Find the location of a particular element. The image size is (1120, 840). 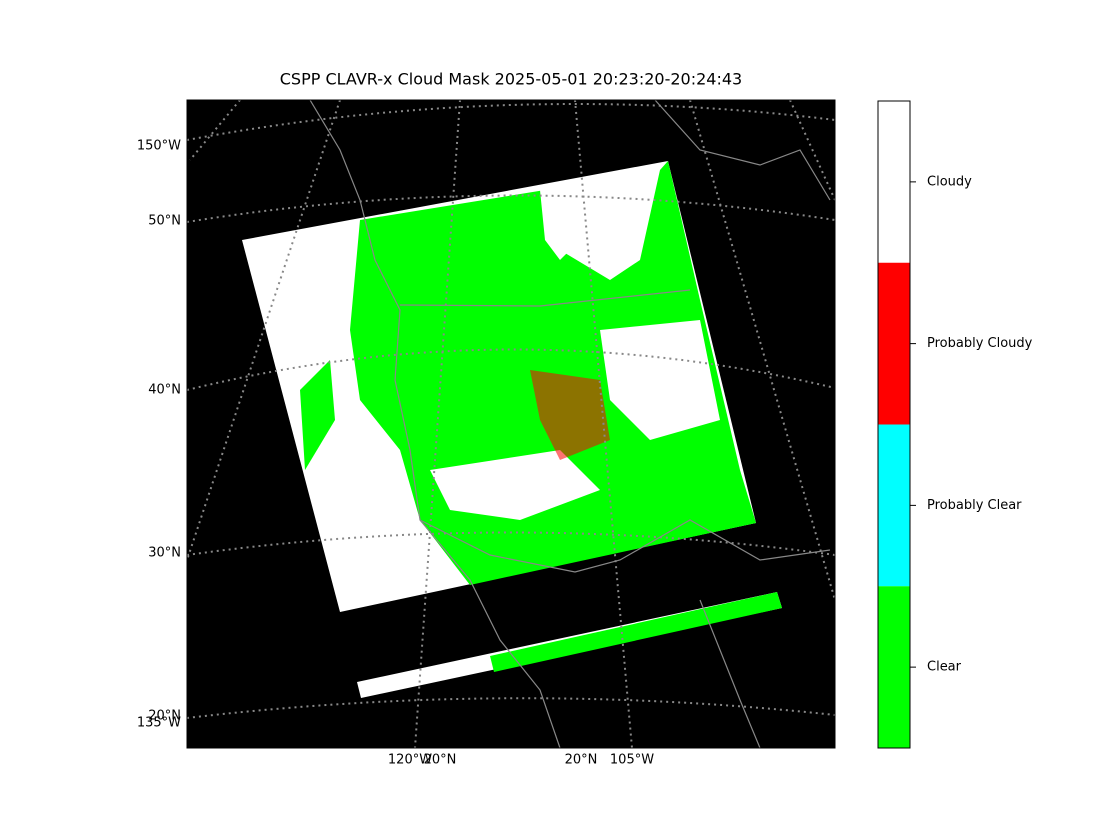

colorbar-label: Probably Cloudy is located at coordinates (980, 343).